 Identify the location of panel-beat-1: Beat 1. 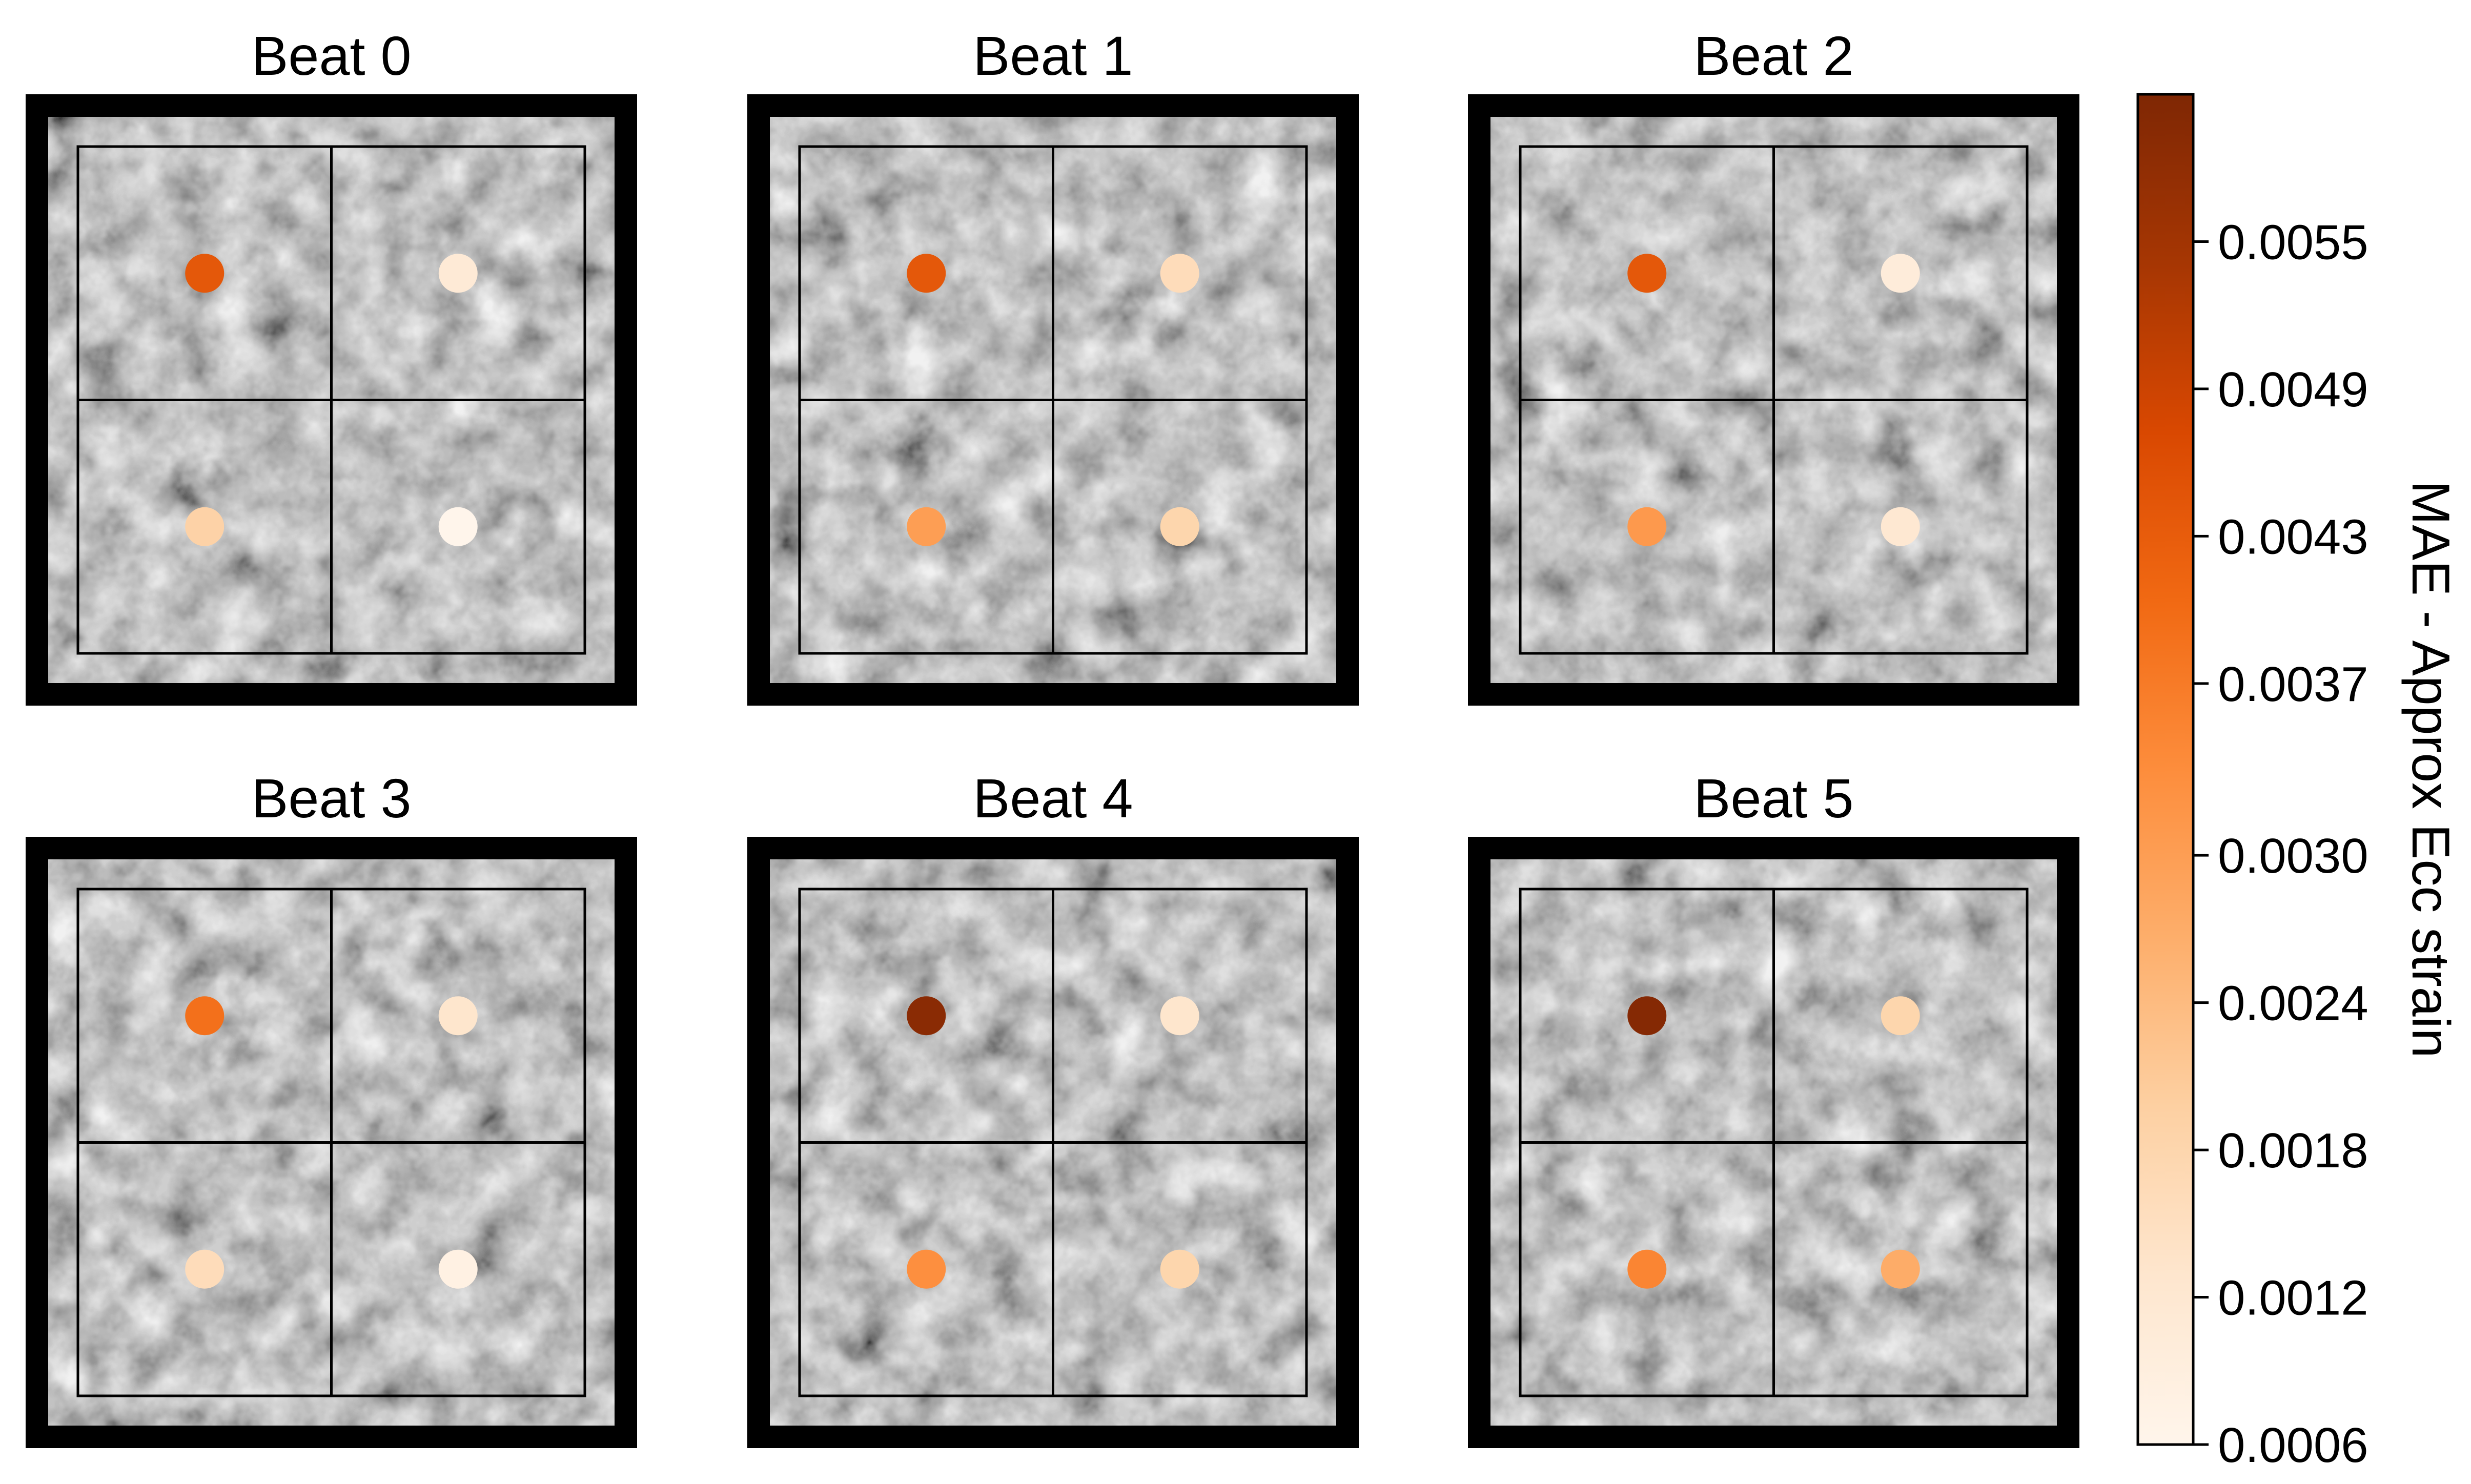
(1053, 366).